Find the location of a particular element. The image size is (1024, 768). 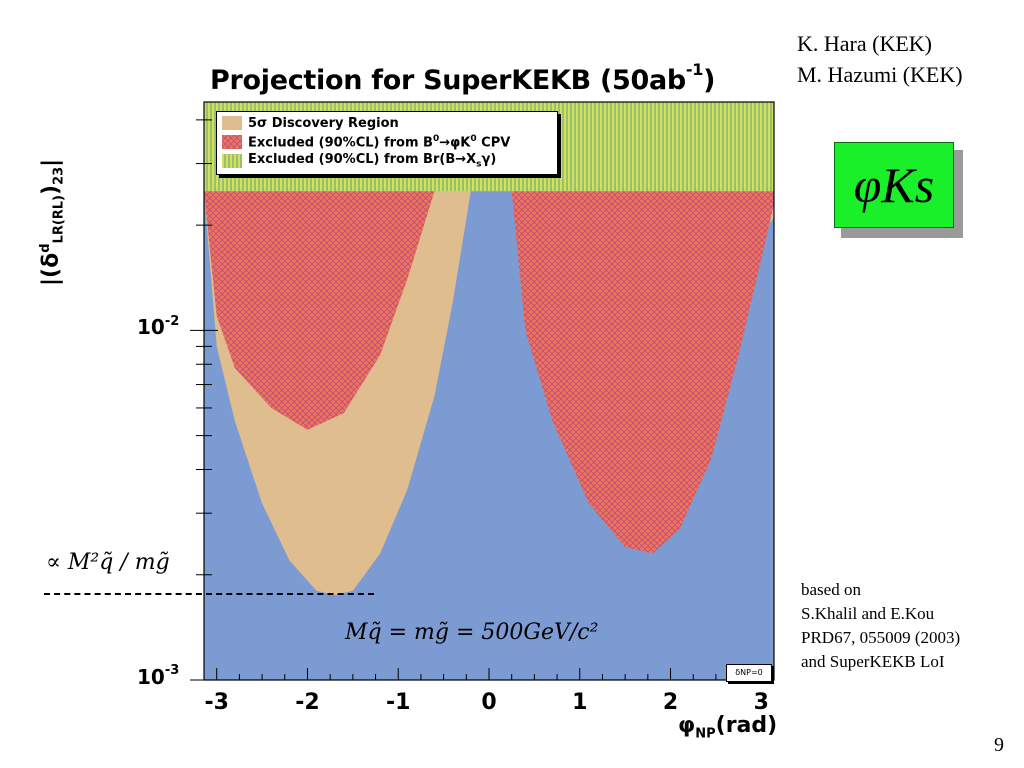

leg2-sub: s is located at coordinates (479, 164).